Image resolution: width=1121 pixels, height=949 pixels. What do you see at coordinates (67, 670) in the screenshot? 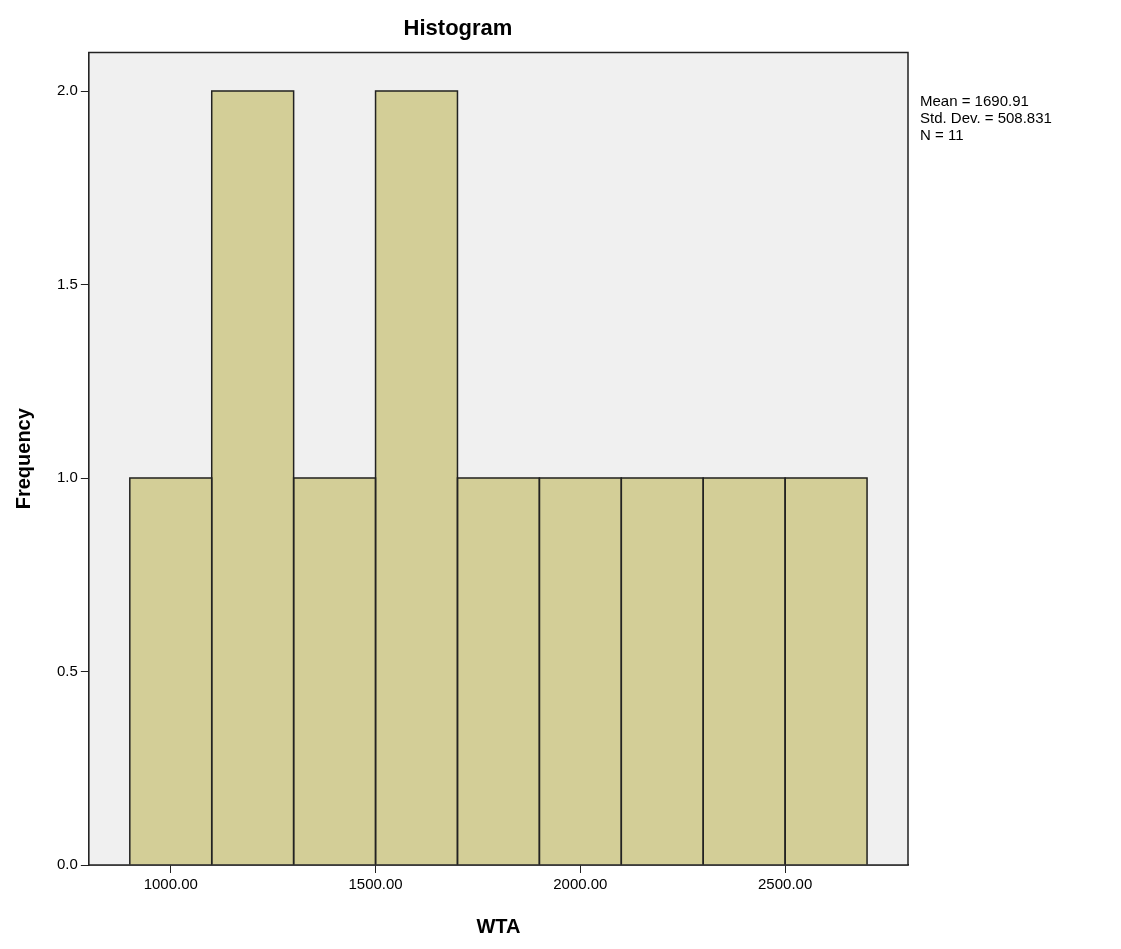
I see `y-tick-label: 0.5` at bounding box center [67, 670].